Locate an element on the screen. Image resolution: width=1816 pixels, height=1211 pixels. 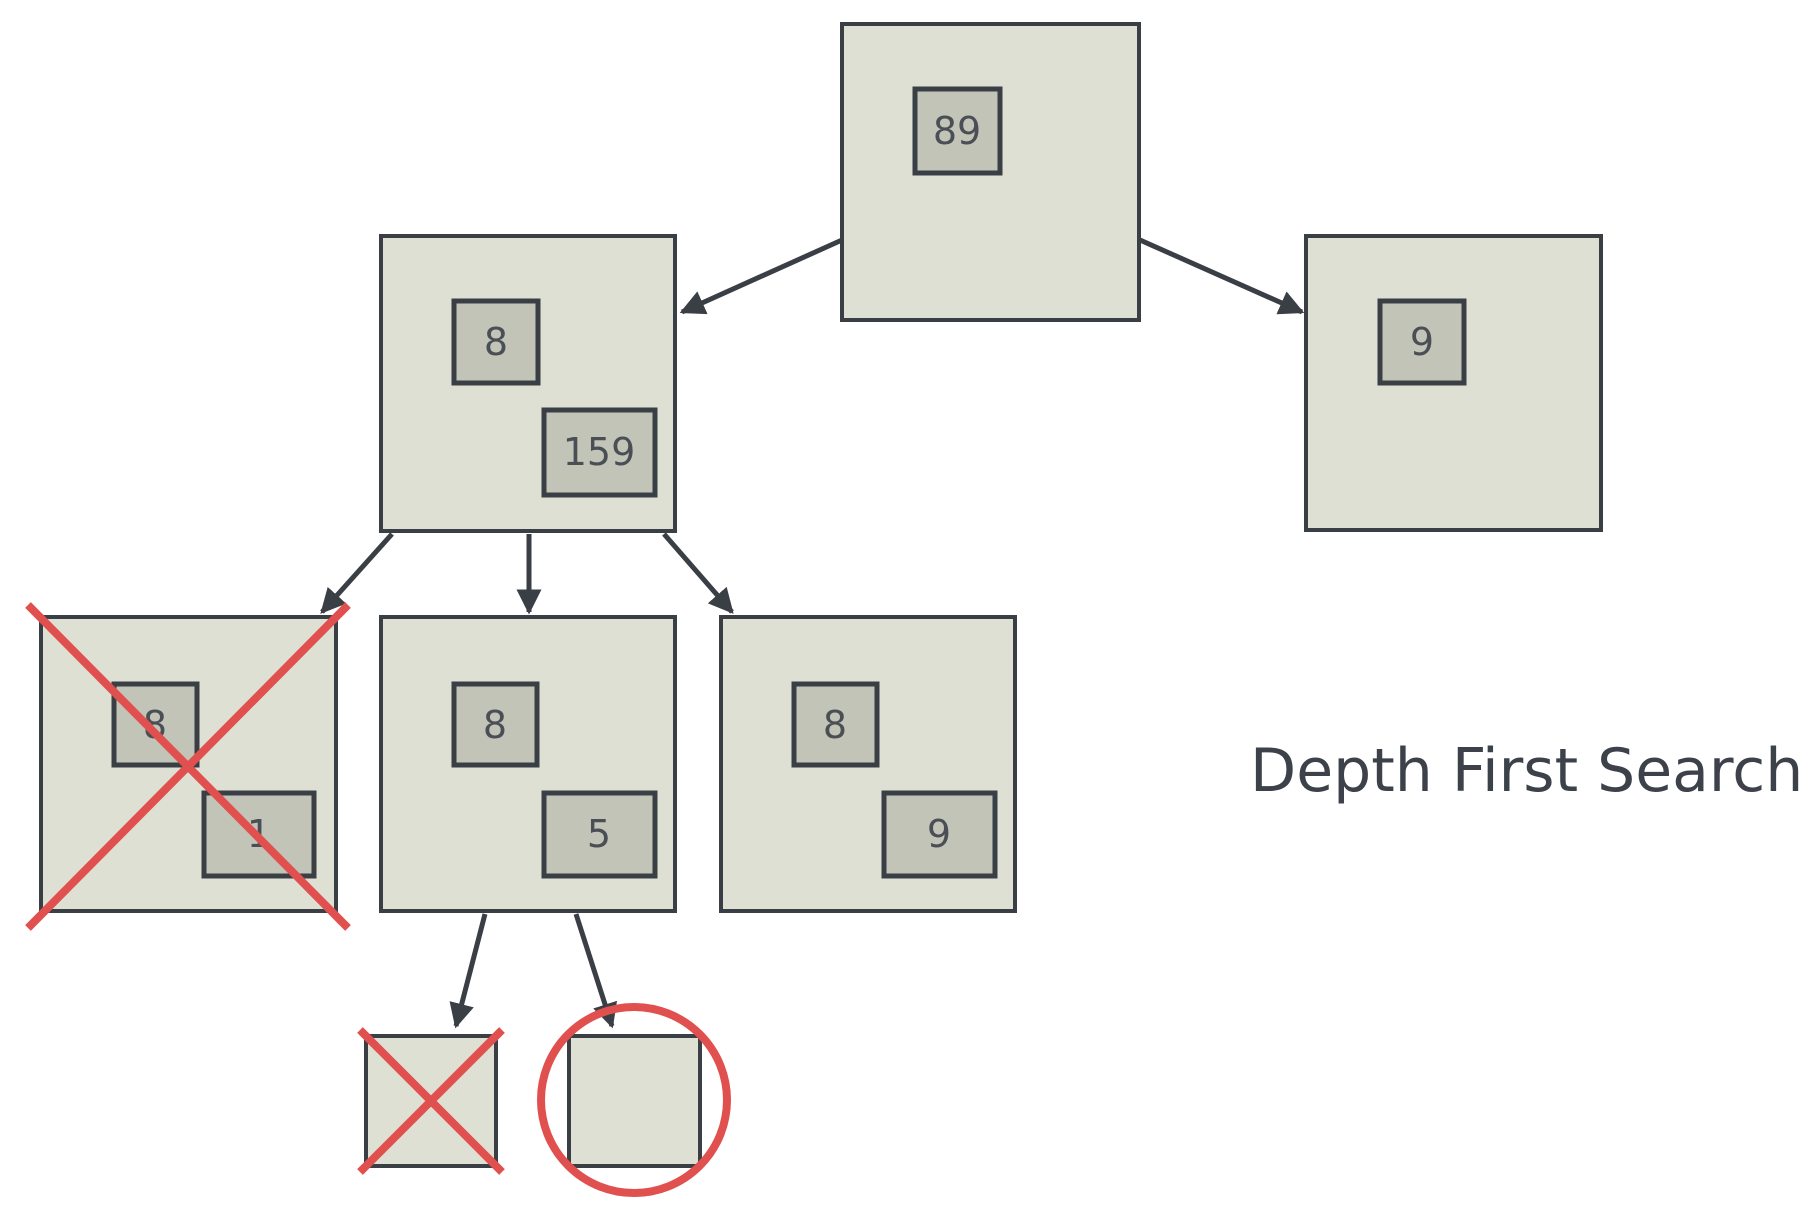
item-value: 159 is located at coordinates (599, 452).